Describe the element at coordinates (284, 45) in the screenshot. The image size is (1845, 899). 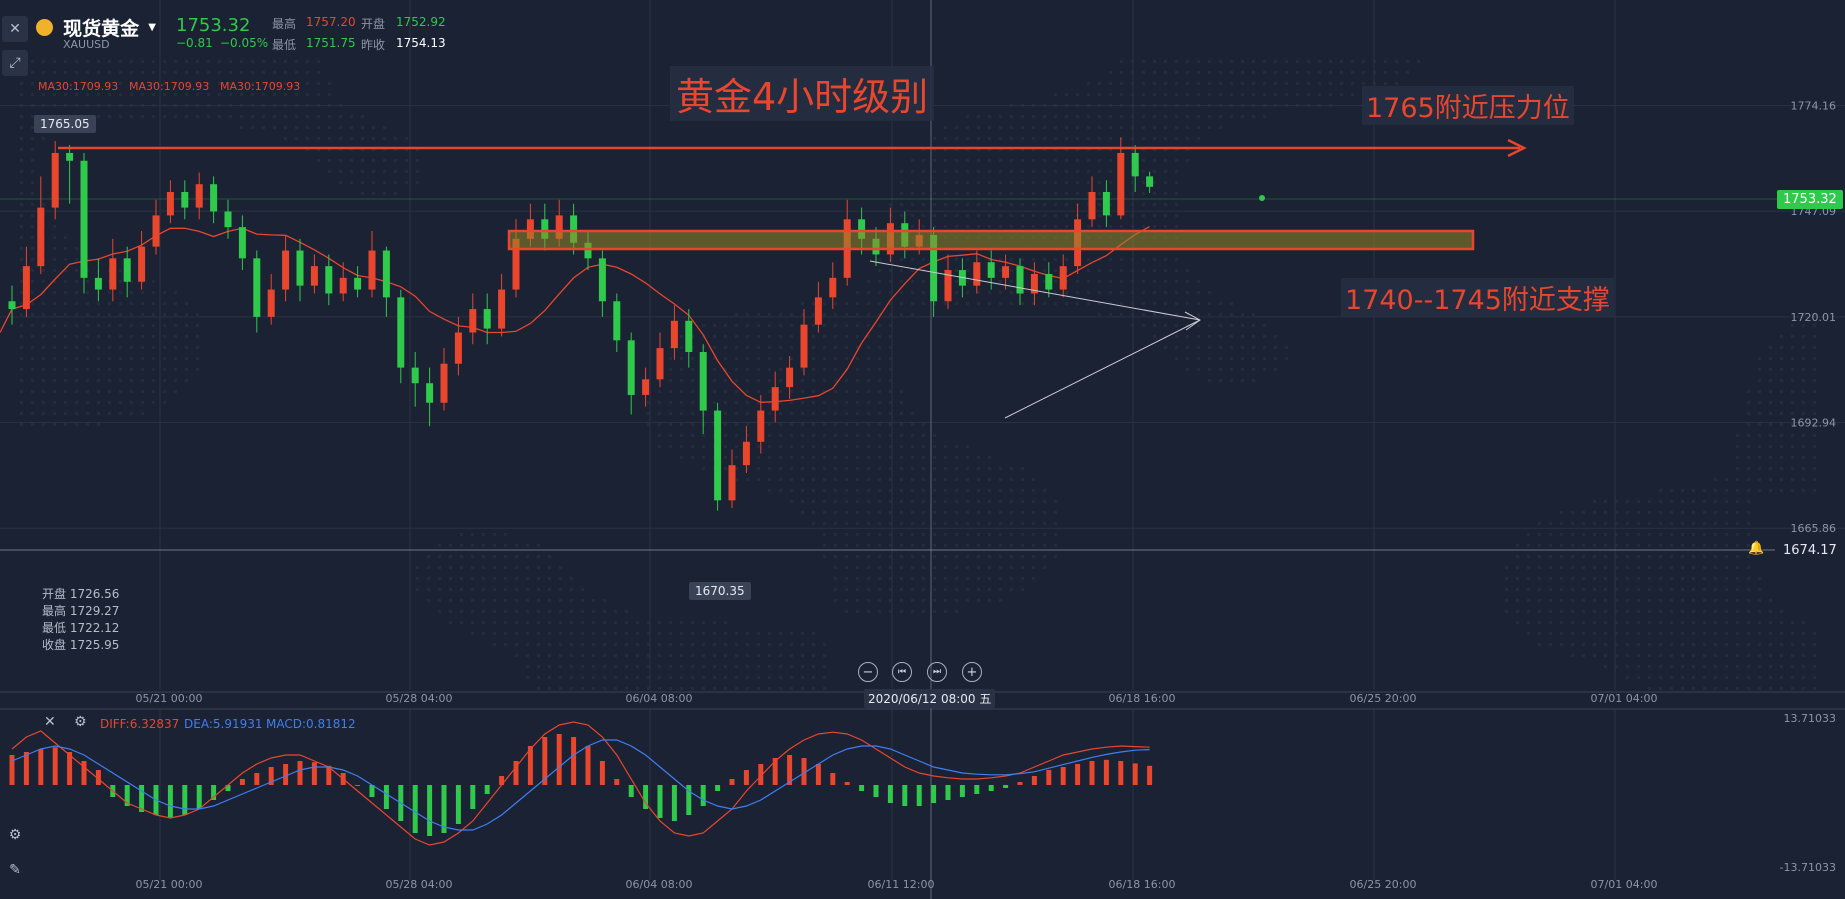
I see `low-label: 最低` at that location.